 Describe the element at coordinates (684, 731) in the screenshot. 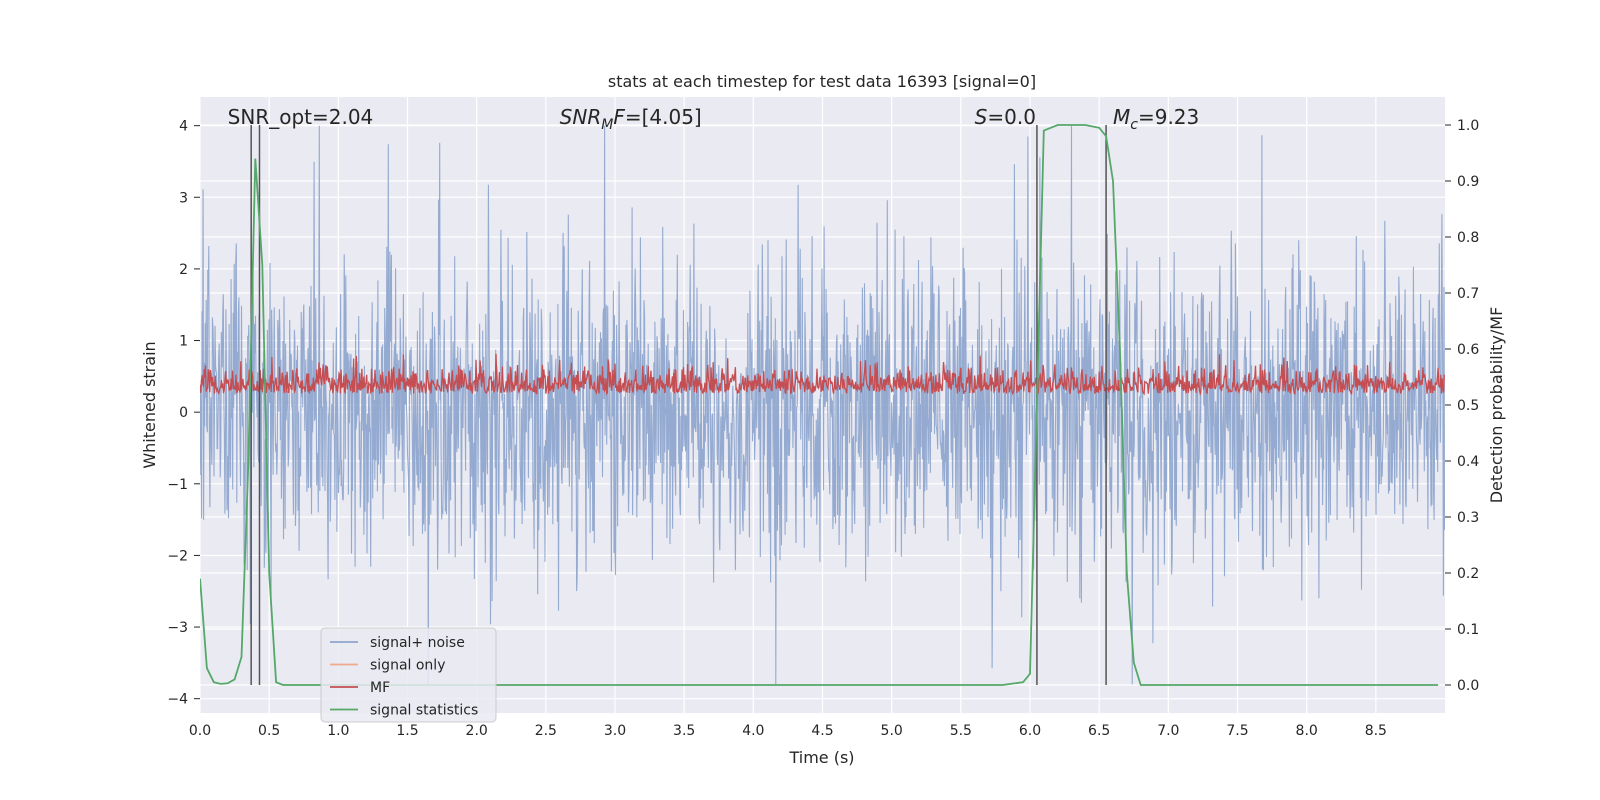

I see `x-tick-label: 3.5` at that location.